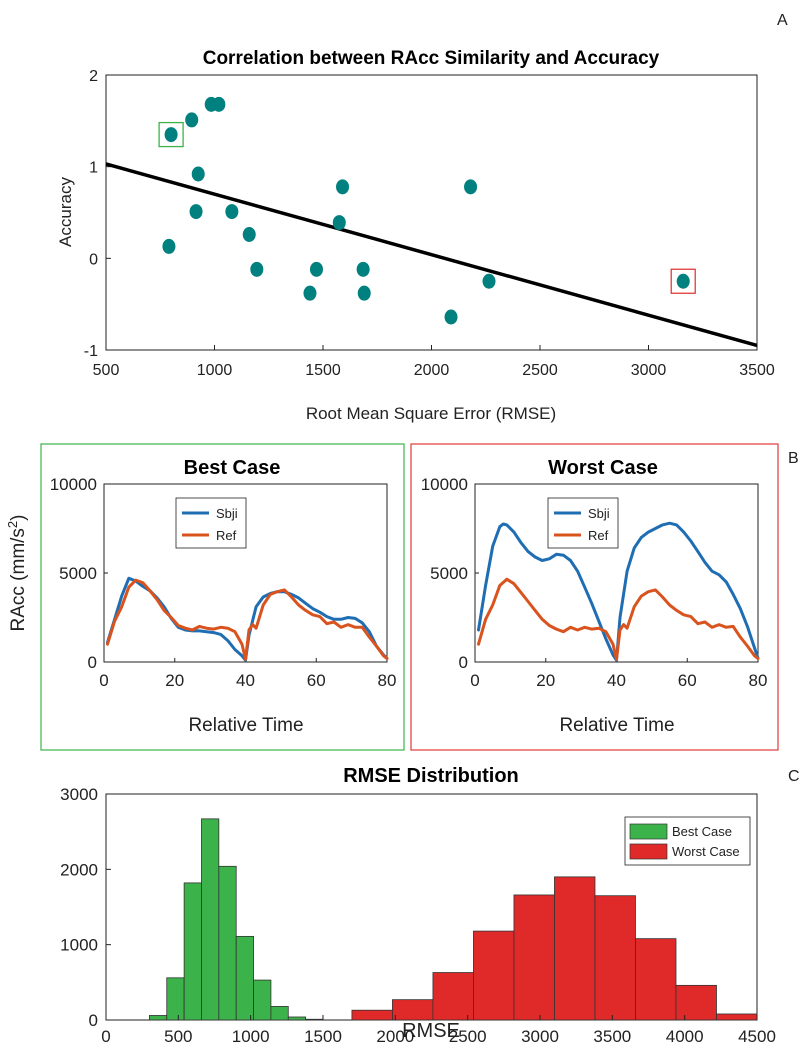 The width and height of the screenshot is (809, 1044). What do you see at coordinates (599, 513) in the screenshot?
I see `legend-label: Sbji` at bounding box center [599, 513].